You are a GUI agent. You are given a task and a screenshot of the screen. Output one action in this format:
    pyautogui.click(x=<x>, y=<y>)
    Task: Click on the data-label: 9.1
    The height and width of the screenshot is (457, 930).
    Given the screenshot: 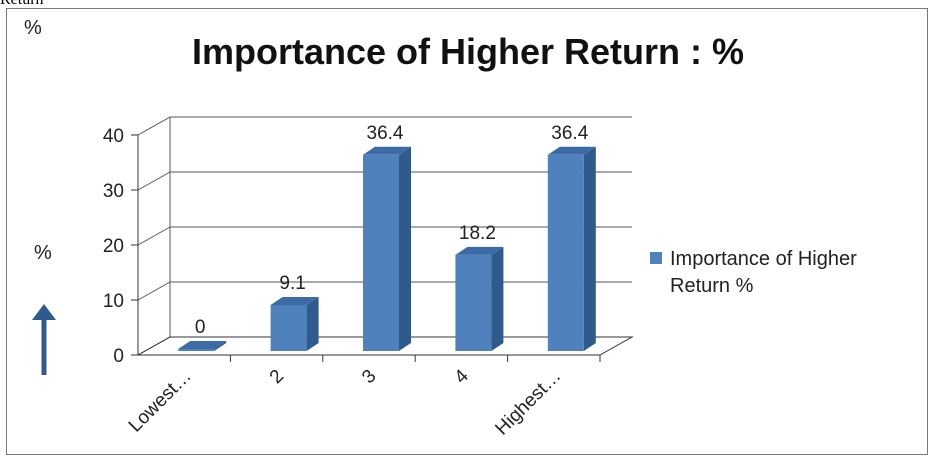 What is the action you would take?
    pyautogui.click(x=292, y=283)
    